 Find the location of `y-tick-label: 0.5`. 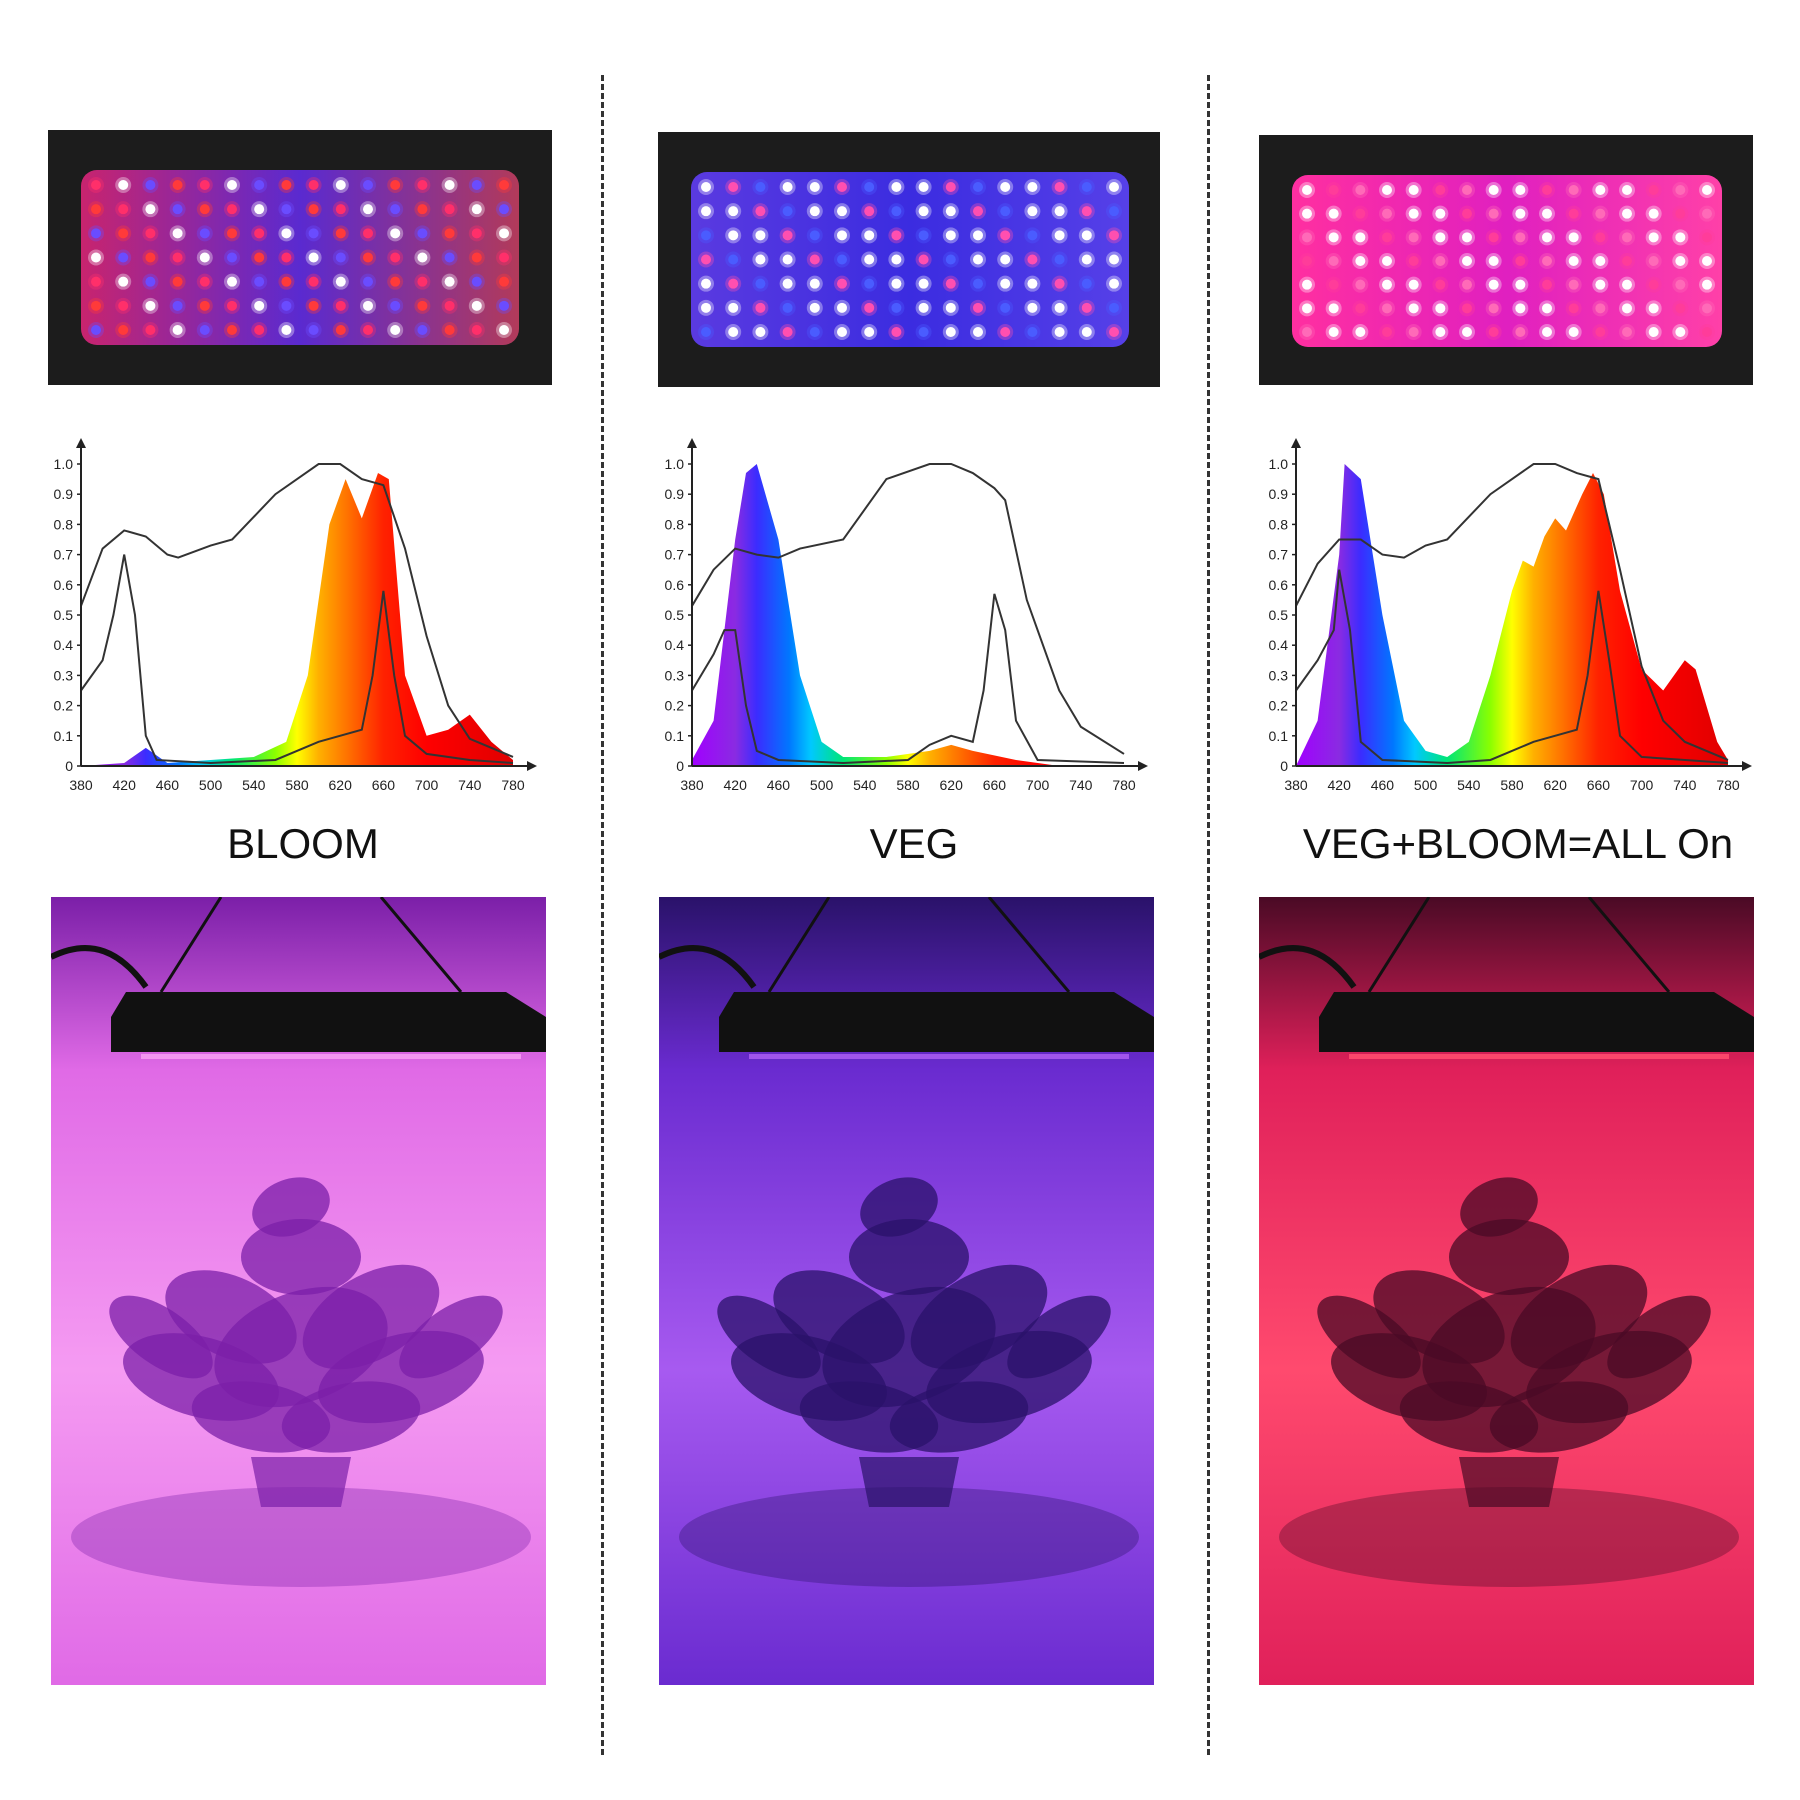

y-tick-label: 0.5 is located at coordinates (1279, 615).